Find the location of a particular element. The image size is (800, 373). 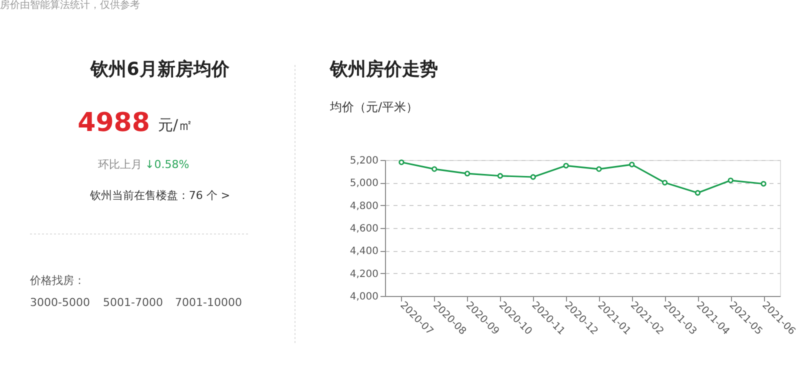

y-tick-label: 4,600 is located at coordinates (364, 229).